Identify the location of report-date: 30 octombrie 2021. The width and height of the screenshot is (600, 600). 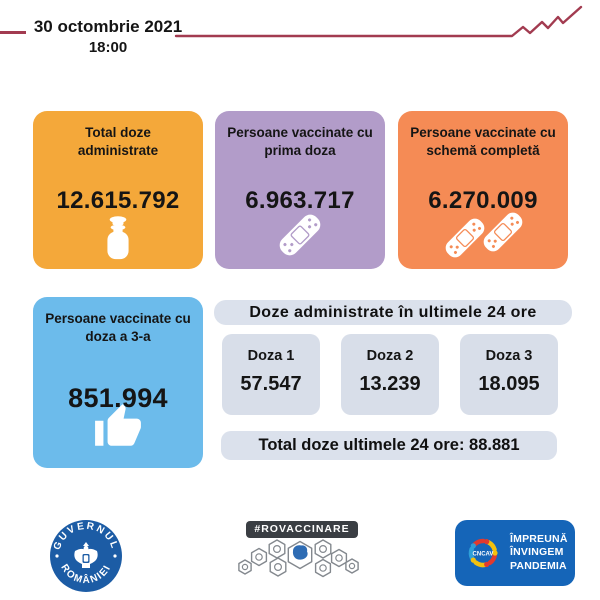
(108, 26).